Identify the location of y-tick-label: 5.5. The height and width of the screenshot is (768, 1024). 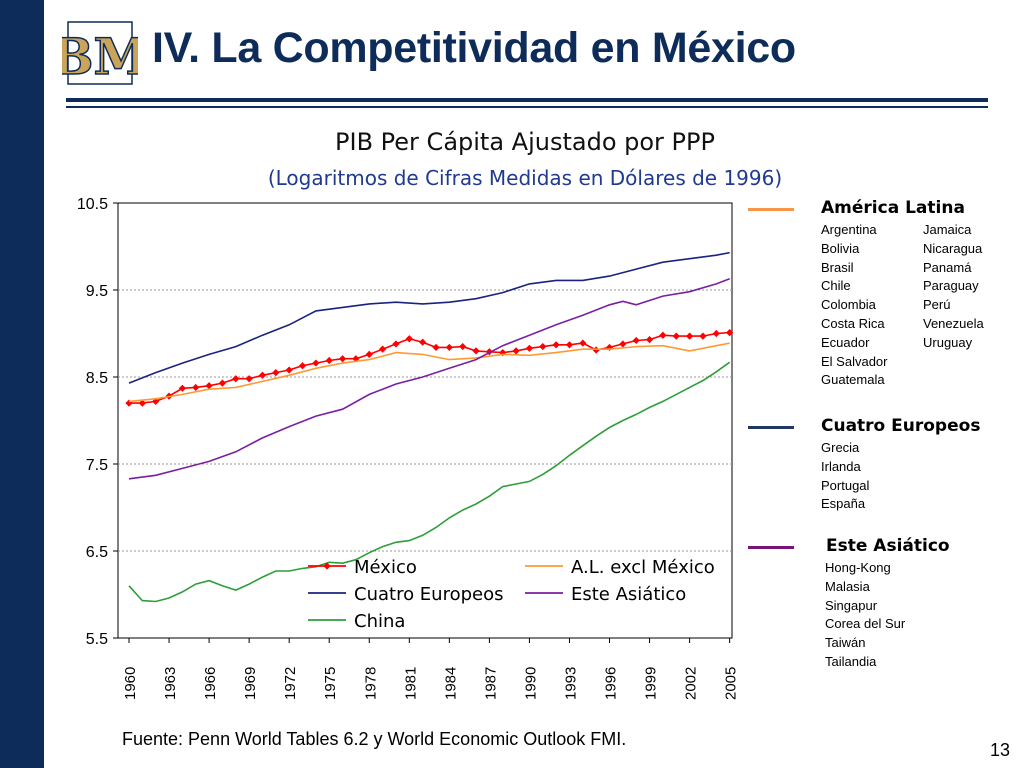
(97, 639).